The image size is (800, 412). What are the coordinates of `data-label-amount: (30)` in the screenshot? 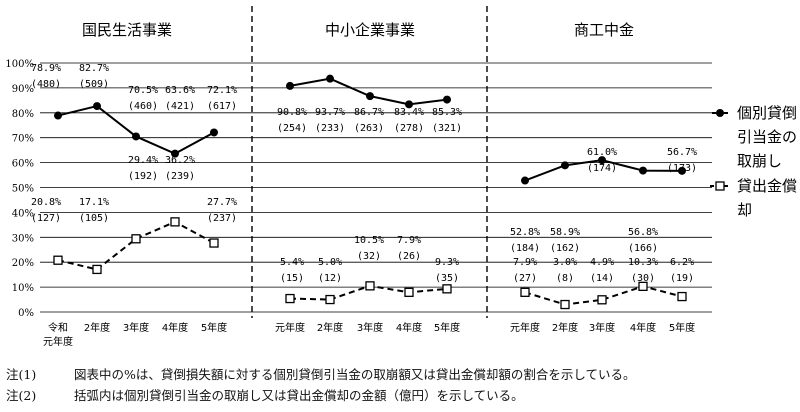 It's located at (643, 278).